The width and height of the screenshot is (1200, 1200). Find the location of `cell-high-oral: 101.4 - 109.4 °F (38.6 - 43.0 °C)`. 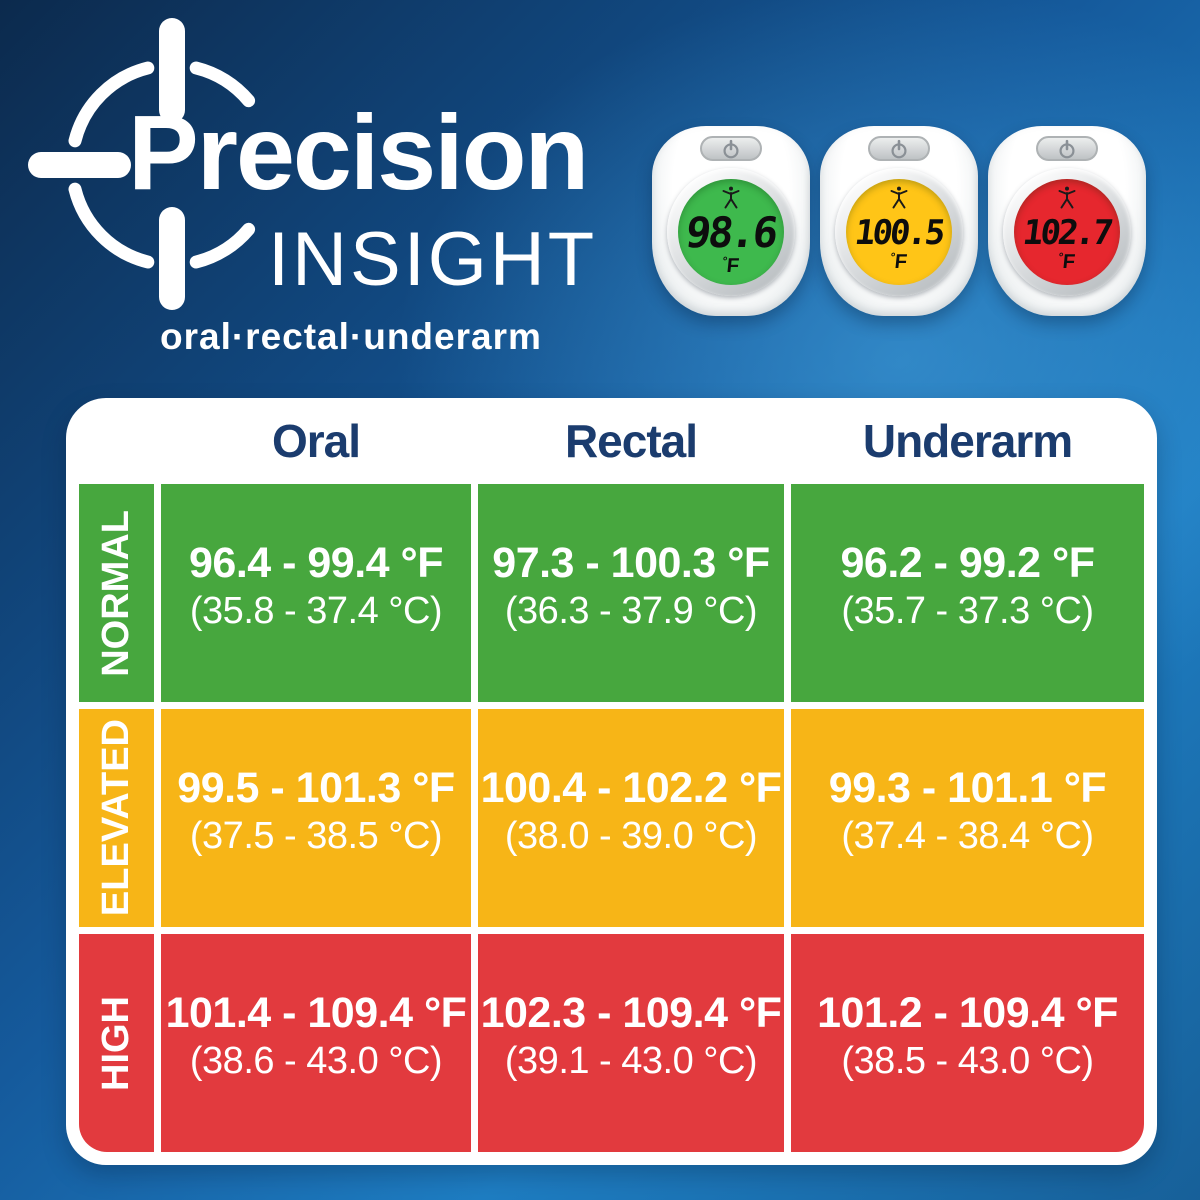

cell-high-oral: 101.4 - 109.4 °F (38.6 - 43.0 °C) is located at coordinates (316, 1043).